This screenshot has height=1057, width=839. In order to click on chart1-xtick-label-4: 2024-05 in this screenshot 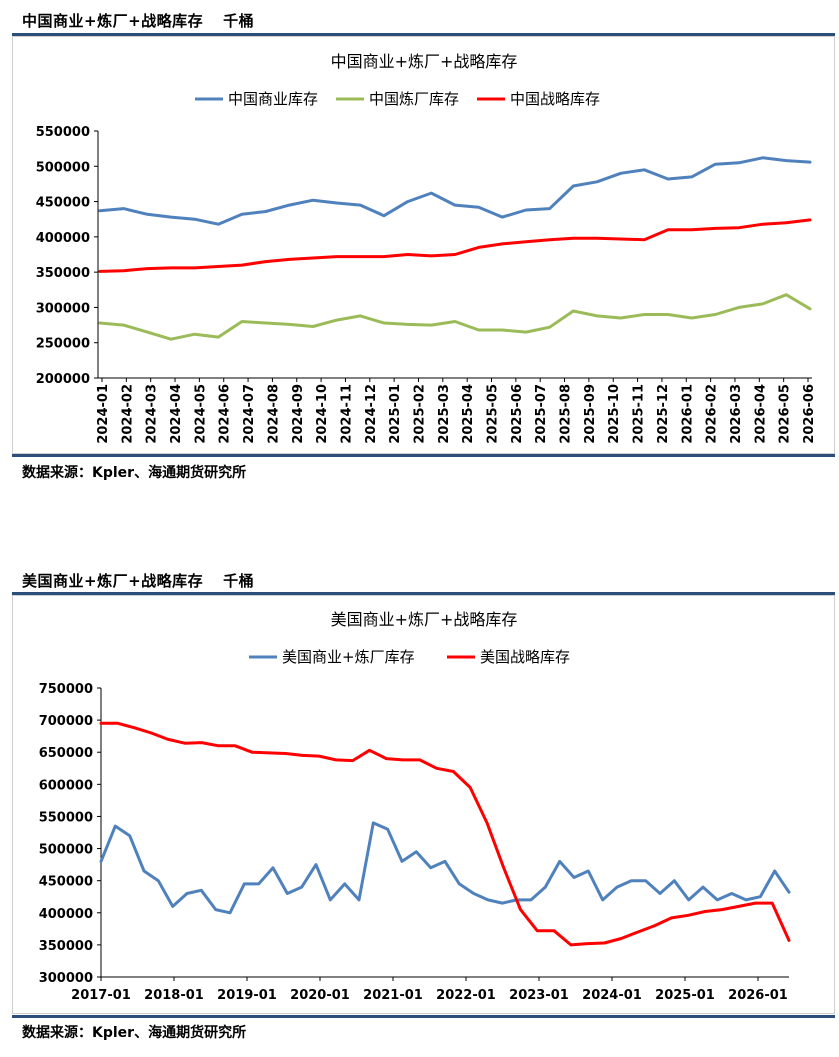, I will do `click(200, 414)`.